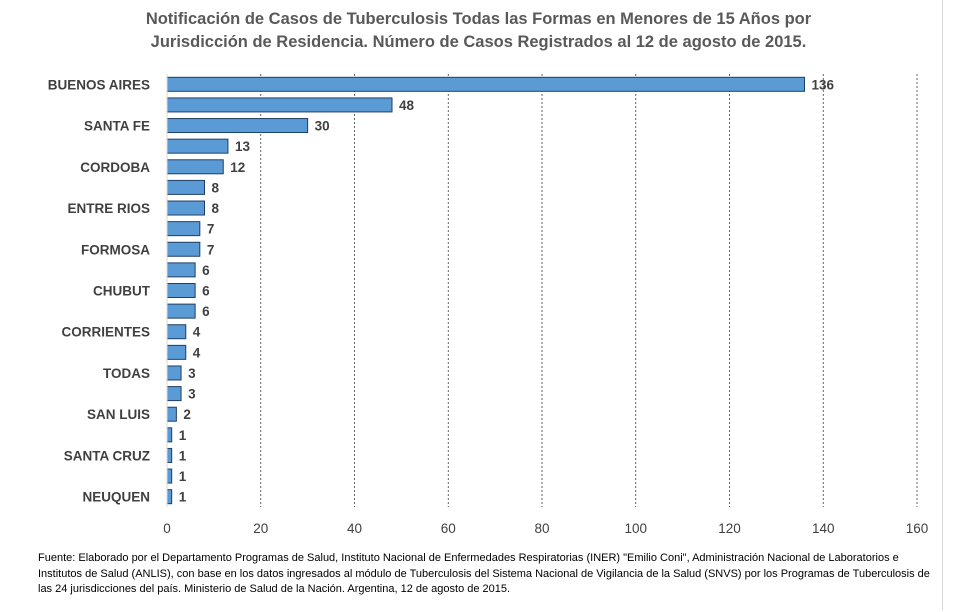 The width and height of the screenshot is (957, 612). Describe the element at coordinates (122, 291) in the screenshot. I see `category-label: CHUBUT` at that location.